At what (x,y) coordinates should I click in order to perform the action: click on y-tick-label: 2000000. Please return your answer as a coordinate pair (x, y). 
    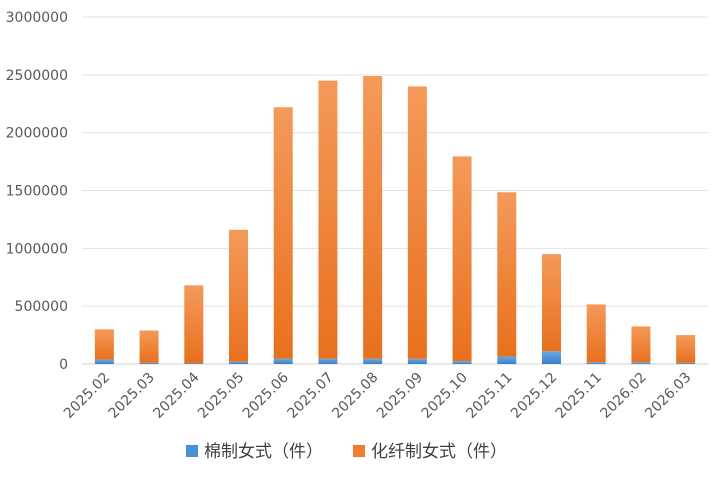
    Looking at the image, I should click on (37, 134).